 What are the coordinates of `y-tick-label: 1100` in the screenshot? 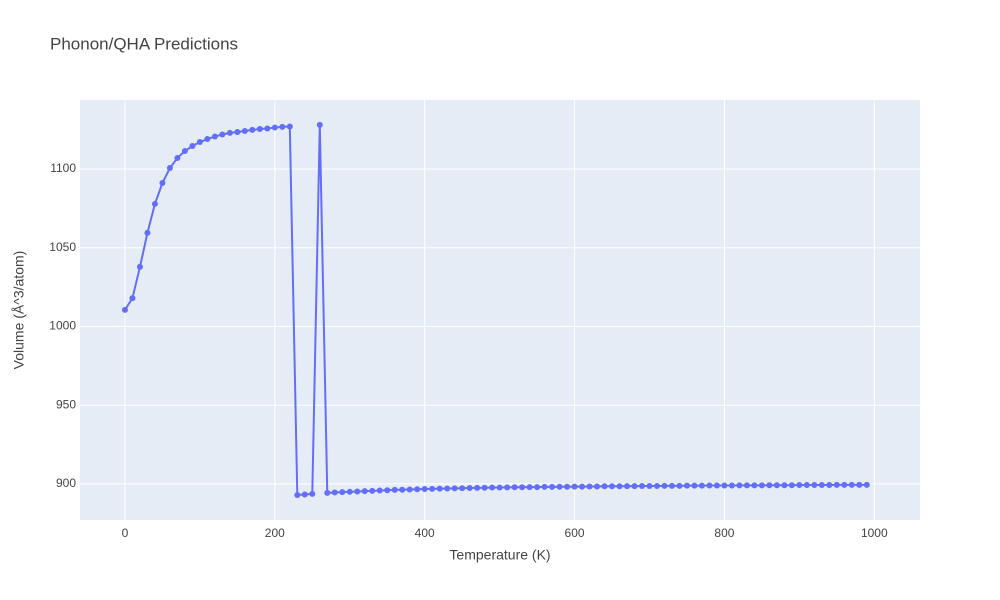 It's located at (63, 168).